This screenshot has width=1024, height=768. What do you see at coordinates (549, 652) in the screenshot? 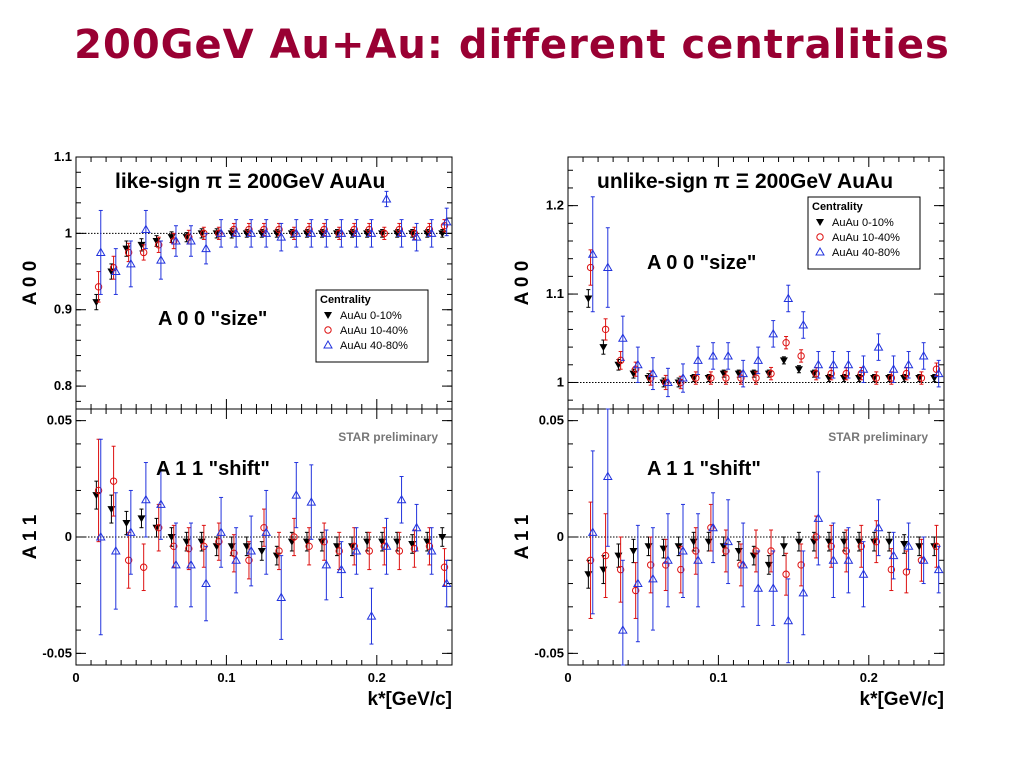
I see `y-tick-label: -0.05` at bounding box center [549, 652].